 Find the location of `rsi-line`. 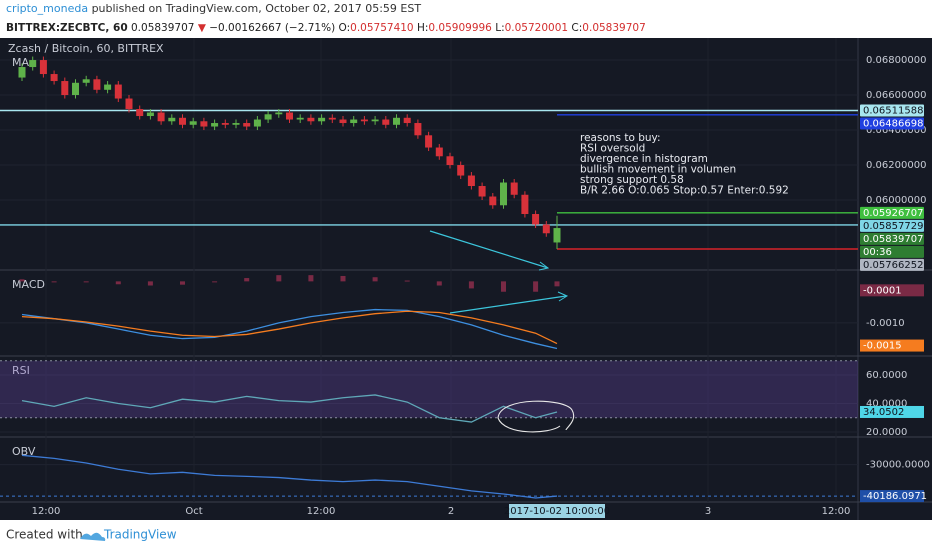

rsi-line is located at coordinates (289, 408).